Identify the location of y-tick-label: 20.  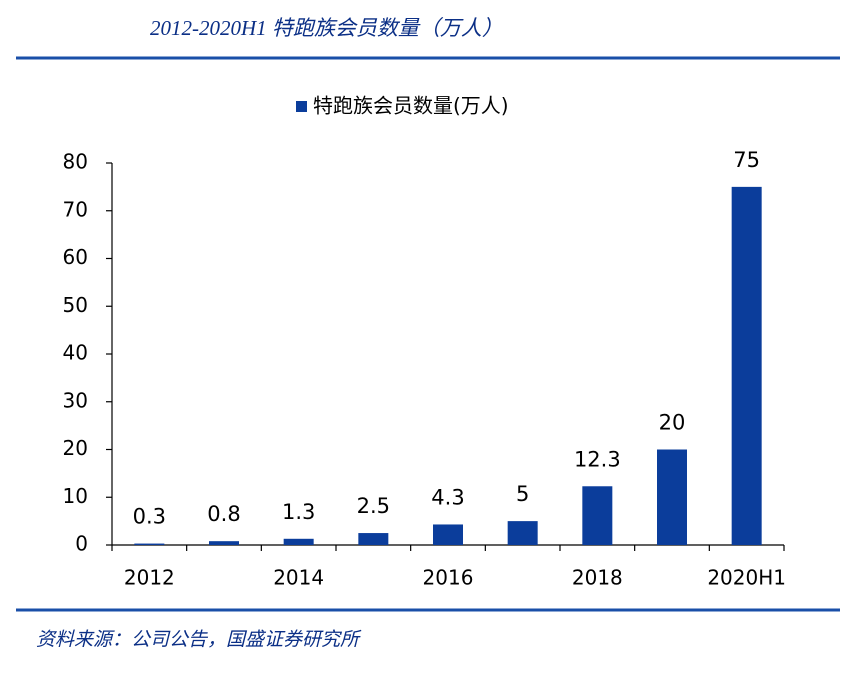
(75, 448).